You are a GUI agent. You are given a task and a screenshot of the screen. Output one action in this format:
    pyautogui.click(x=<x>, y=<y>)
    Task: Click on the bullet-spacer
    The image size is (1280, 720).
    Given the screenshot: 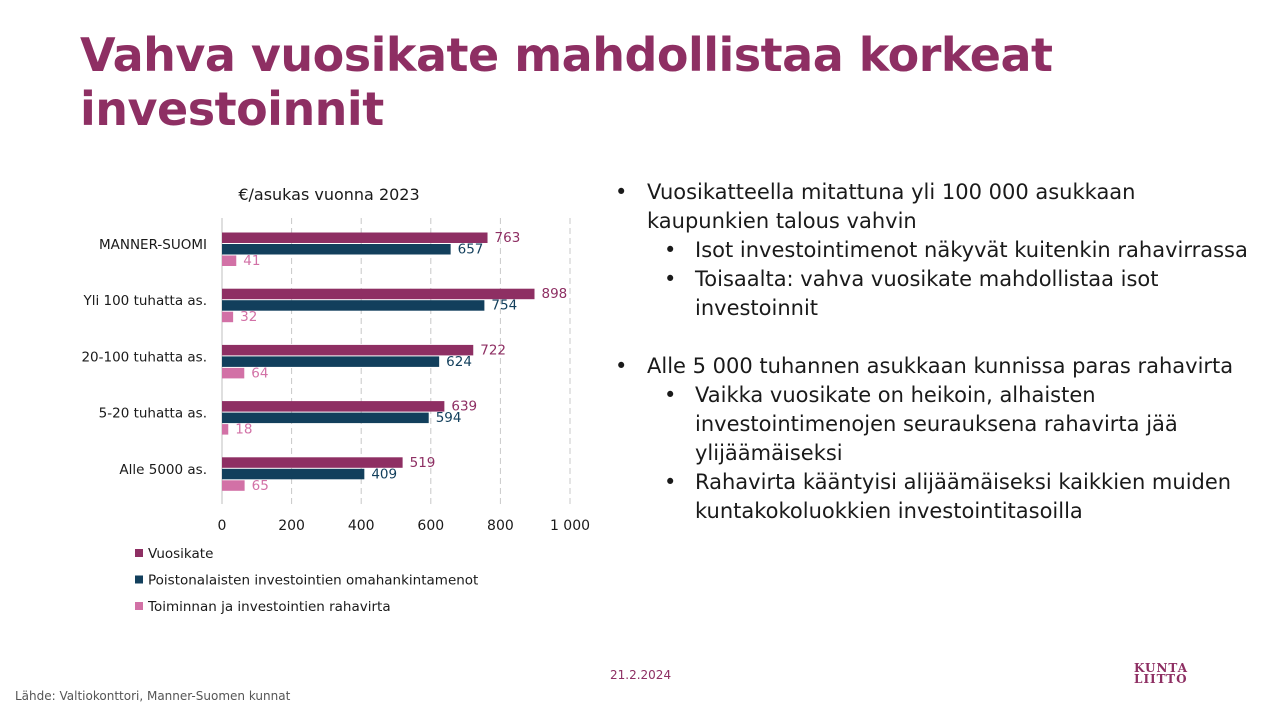 What is the action you would take?
    pyautogui.click(x=925, y=337)
    